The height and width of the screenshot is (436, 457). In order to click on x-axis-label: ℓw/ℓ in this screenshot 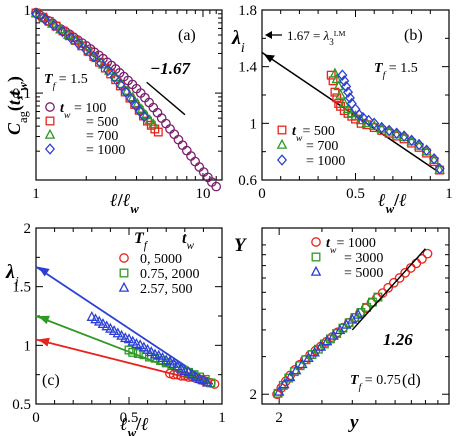, I will do `click(392, 203)`.